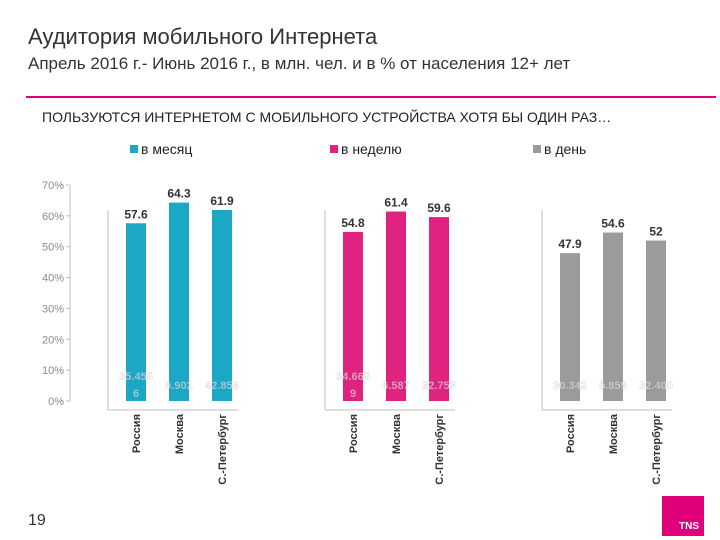 This screenshot has height=540, width=720. What do you see at coordinates (439, 208) in the screenshot?
I see `bar-value-label: 59.6` at bounding box center [439, 208].